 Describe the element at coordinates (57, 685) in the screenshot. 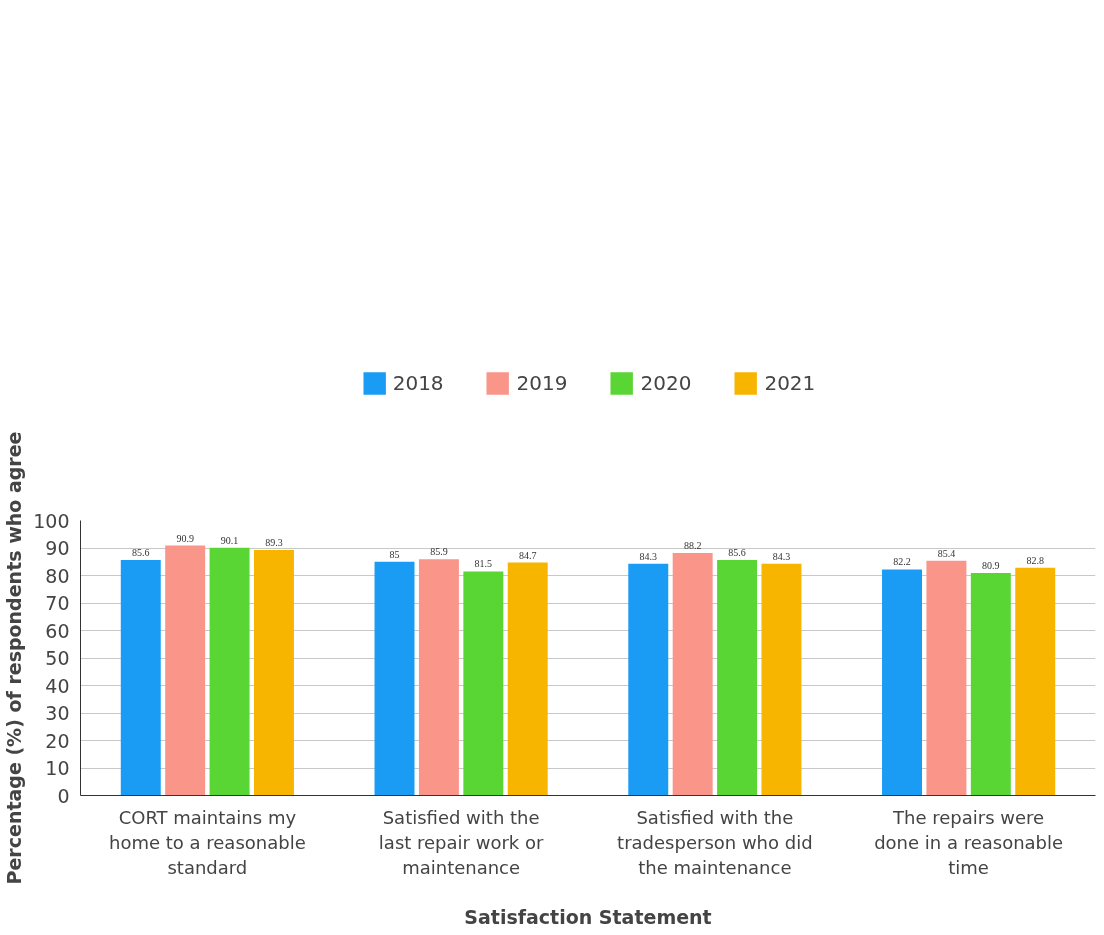

I see `y-tick-label: 40` at that location.